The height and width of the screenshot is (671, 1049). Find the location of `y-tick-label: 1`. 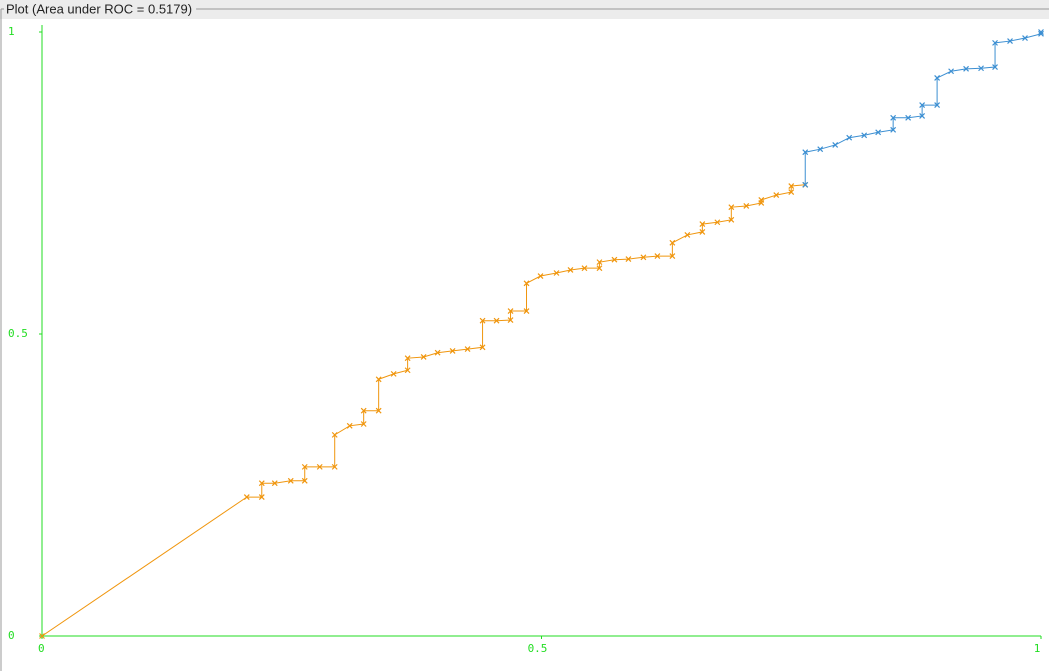

y-tick-label: 1 is located at coordinates (11, 31).